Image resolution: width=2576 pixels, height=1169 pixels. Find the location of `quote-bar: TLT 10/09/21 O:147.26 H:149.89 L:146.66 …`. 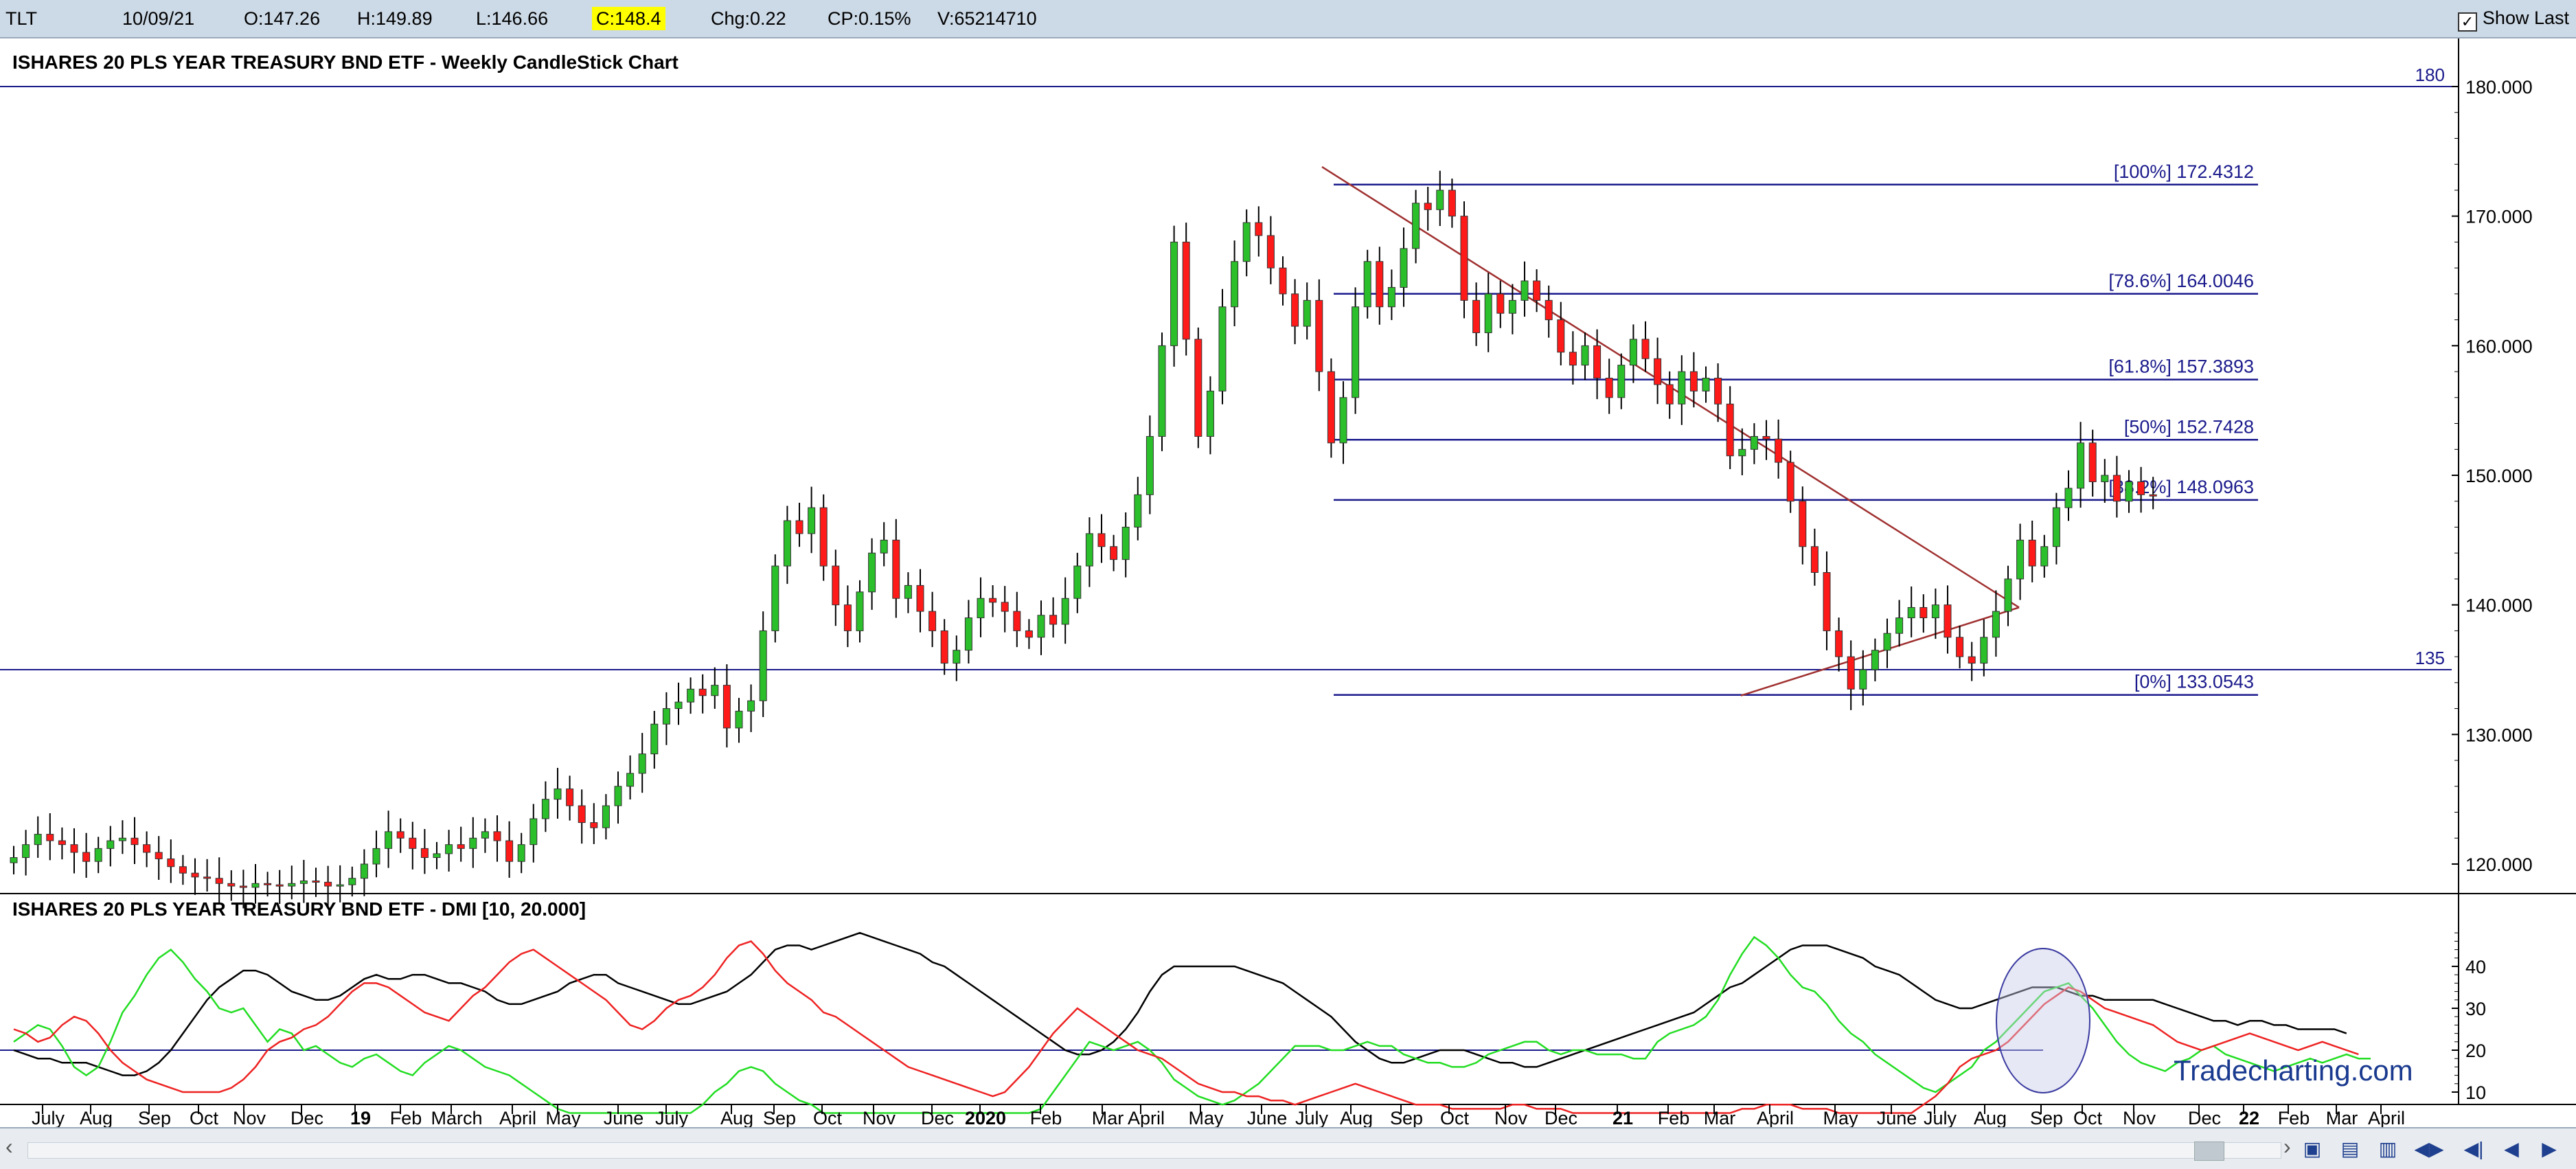

quote-bar: TLT 10/09/21 O:147.26 H:149.89 L:146.66 … is located at coordinates (1288, 19).